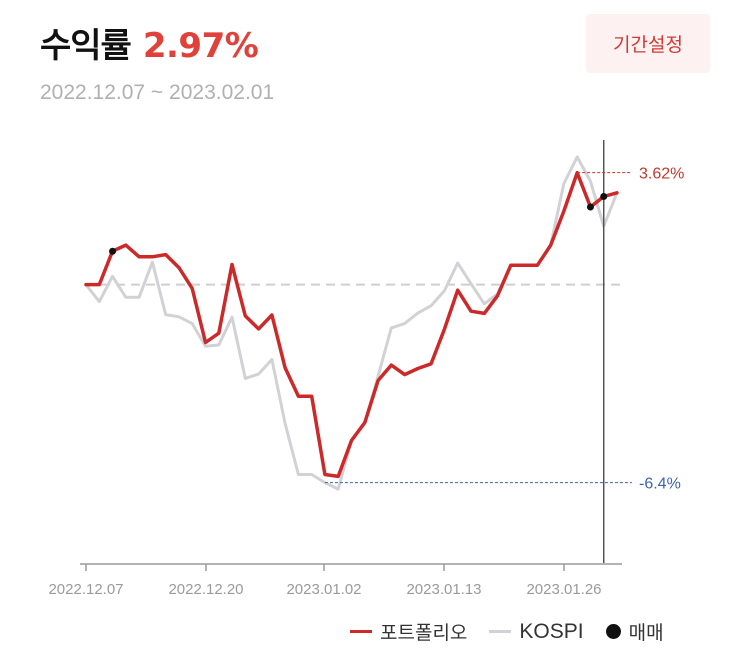 This screenshot has height=651, width=750. What do you see at coordinates (563, 589) in the screenshot?
I see `x-tick-label: 2023.01.26` at bounding box center [563, 589].